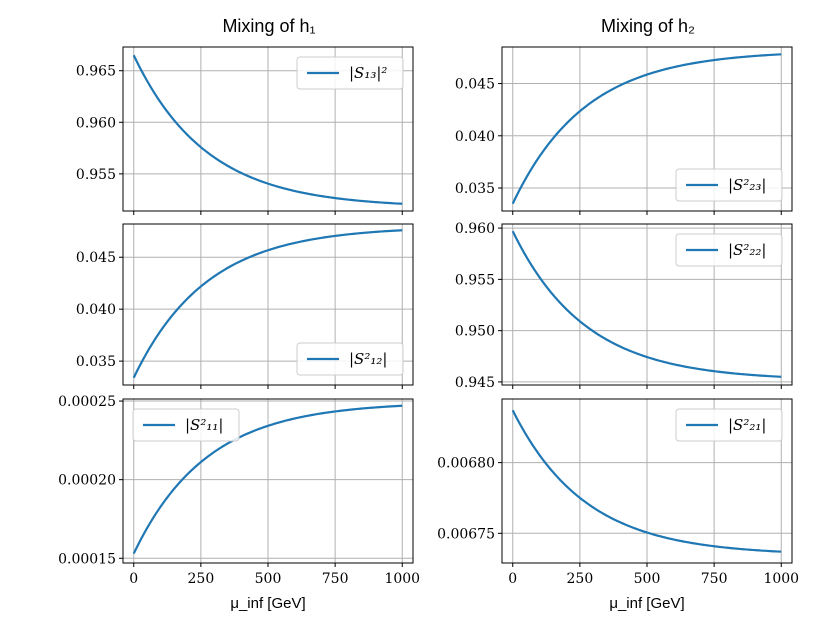  What do you see at coordinates (648, 26) in the screenshot?
I see `title-right: Mixing of h₂` at bounding box center [648, 26].